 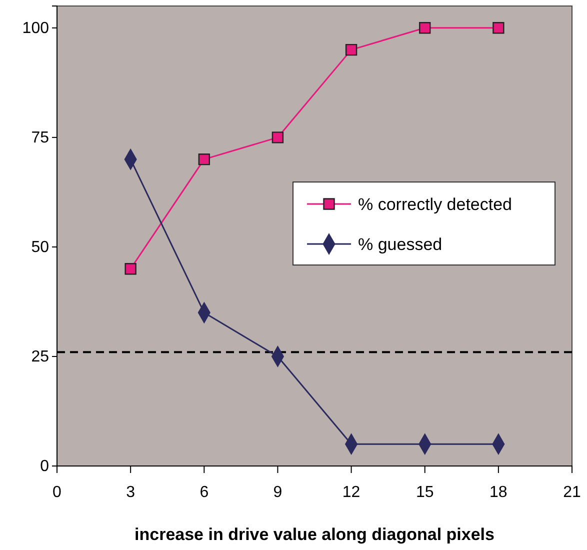 What do you see at coordinates (40, 357) in the screenshot?
I see `y-tick-label: 25` at bounding box center [40, 357].